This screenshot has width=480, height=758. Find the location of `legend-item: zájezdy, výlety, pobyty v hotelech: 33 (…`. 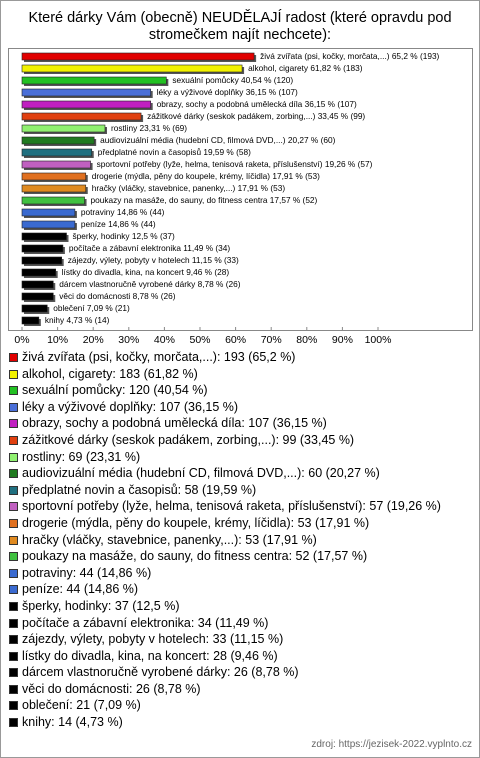

legend-item: zájezdy, výlety, pobyty v hotelech: 33 (… is located at coordinates (240, 639).